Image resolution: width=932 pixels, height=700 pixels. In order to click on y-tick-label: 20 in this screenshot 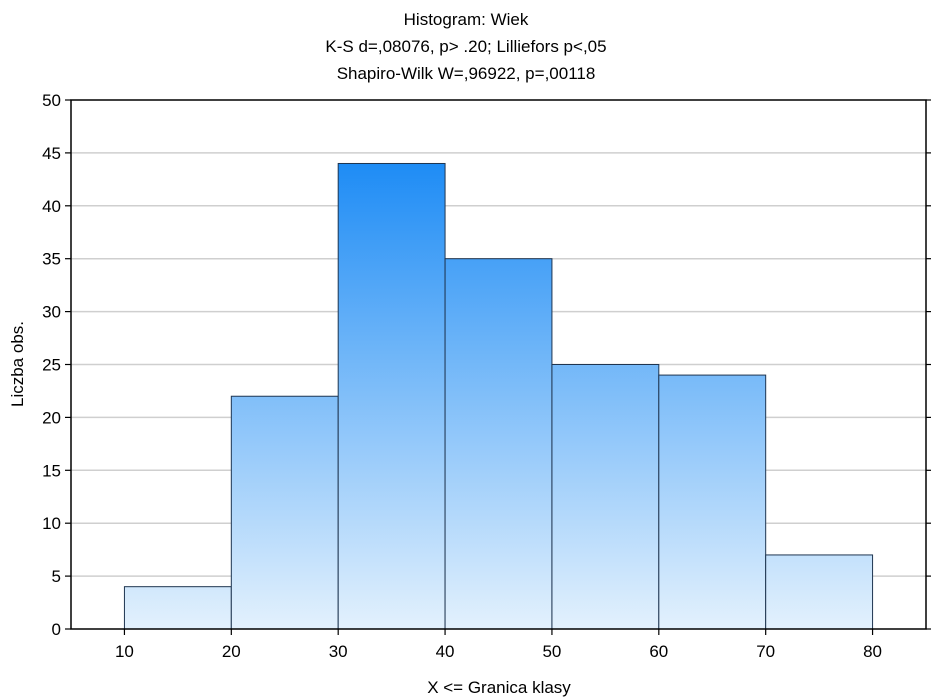, I will do `click(51, 417)`.